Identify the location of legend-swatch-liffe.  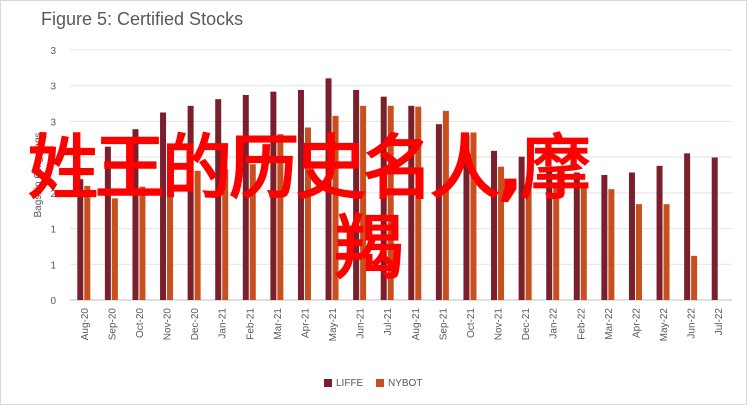
(328, 383).